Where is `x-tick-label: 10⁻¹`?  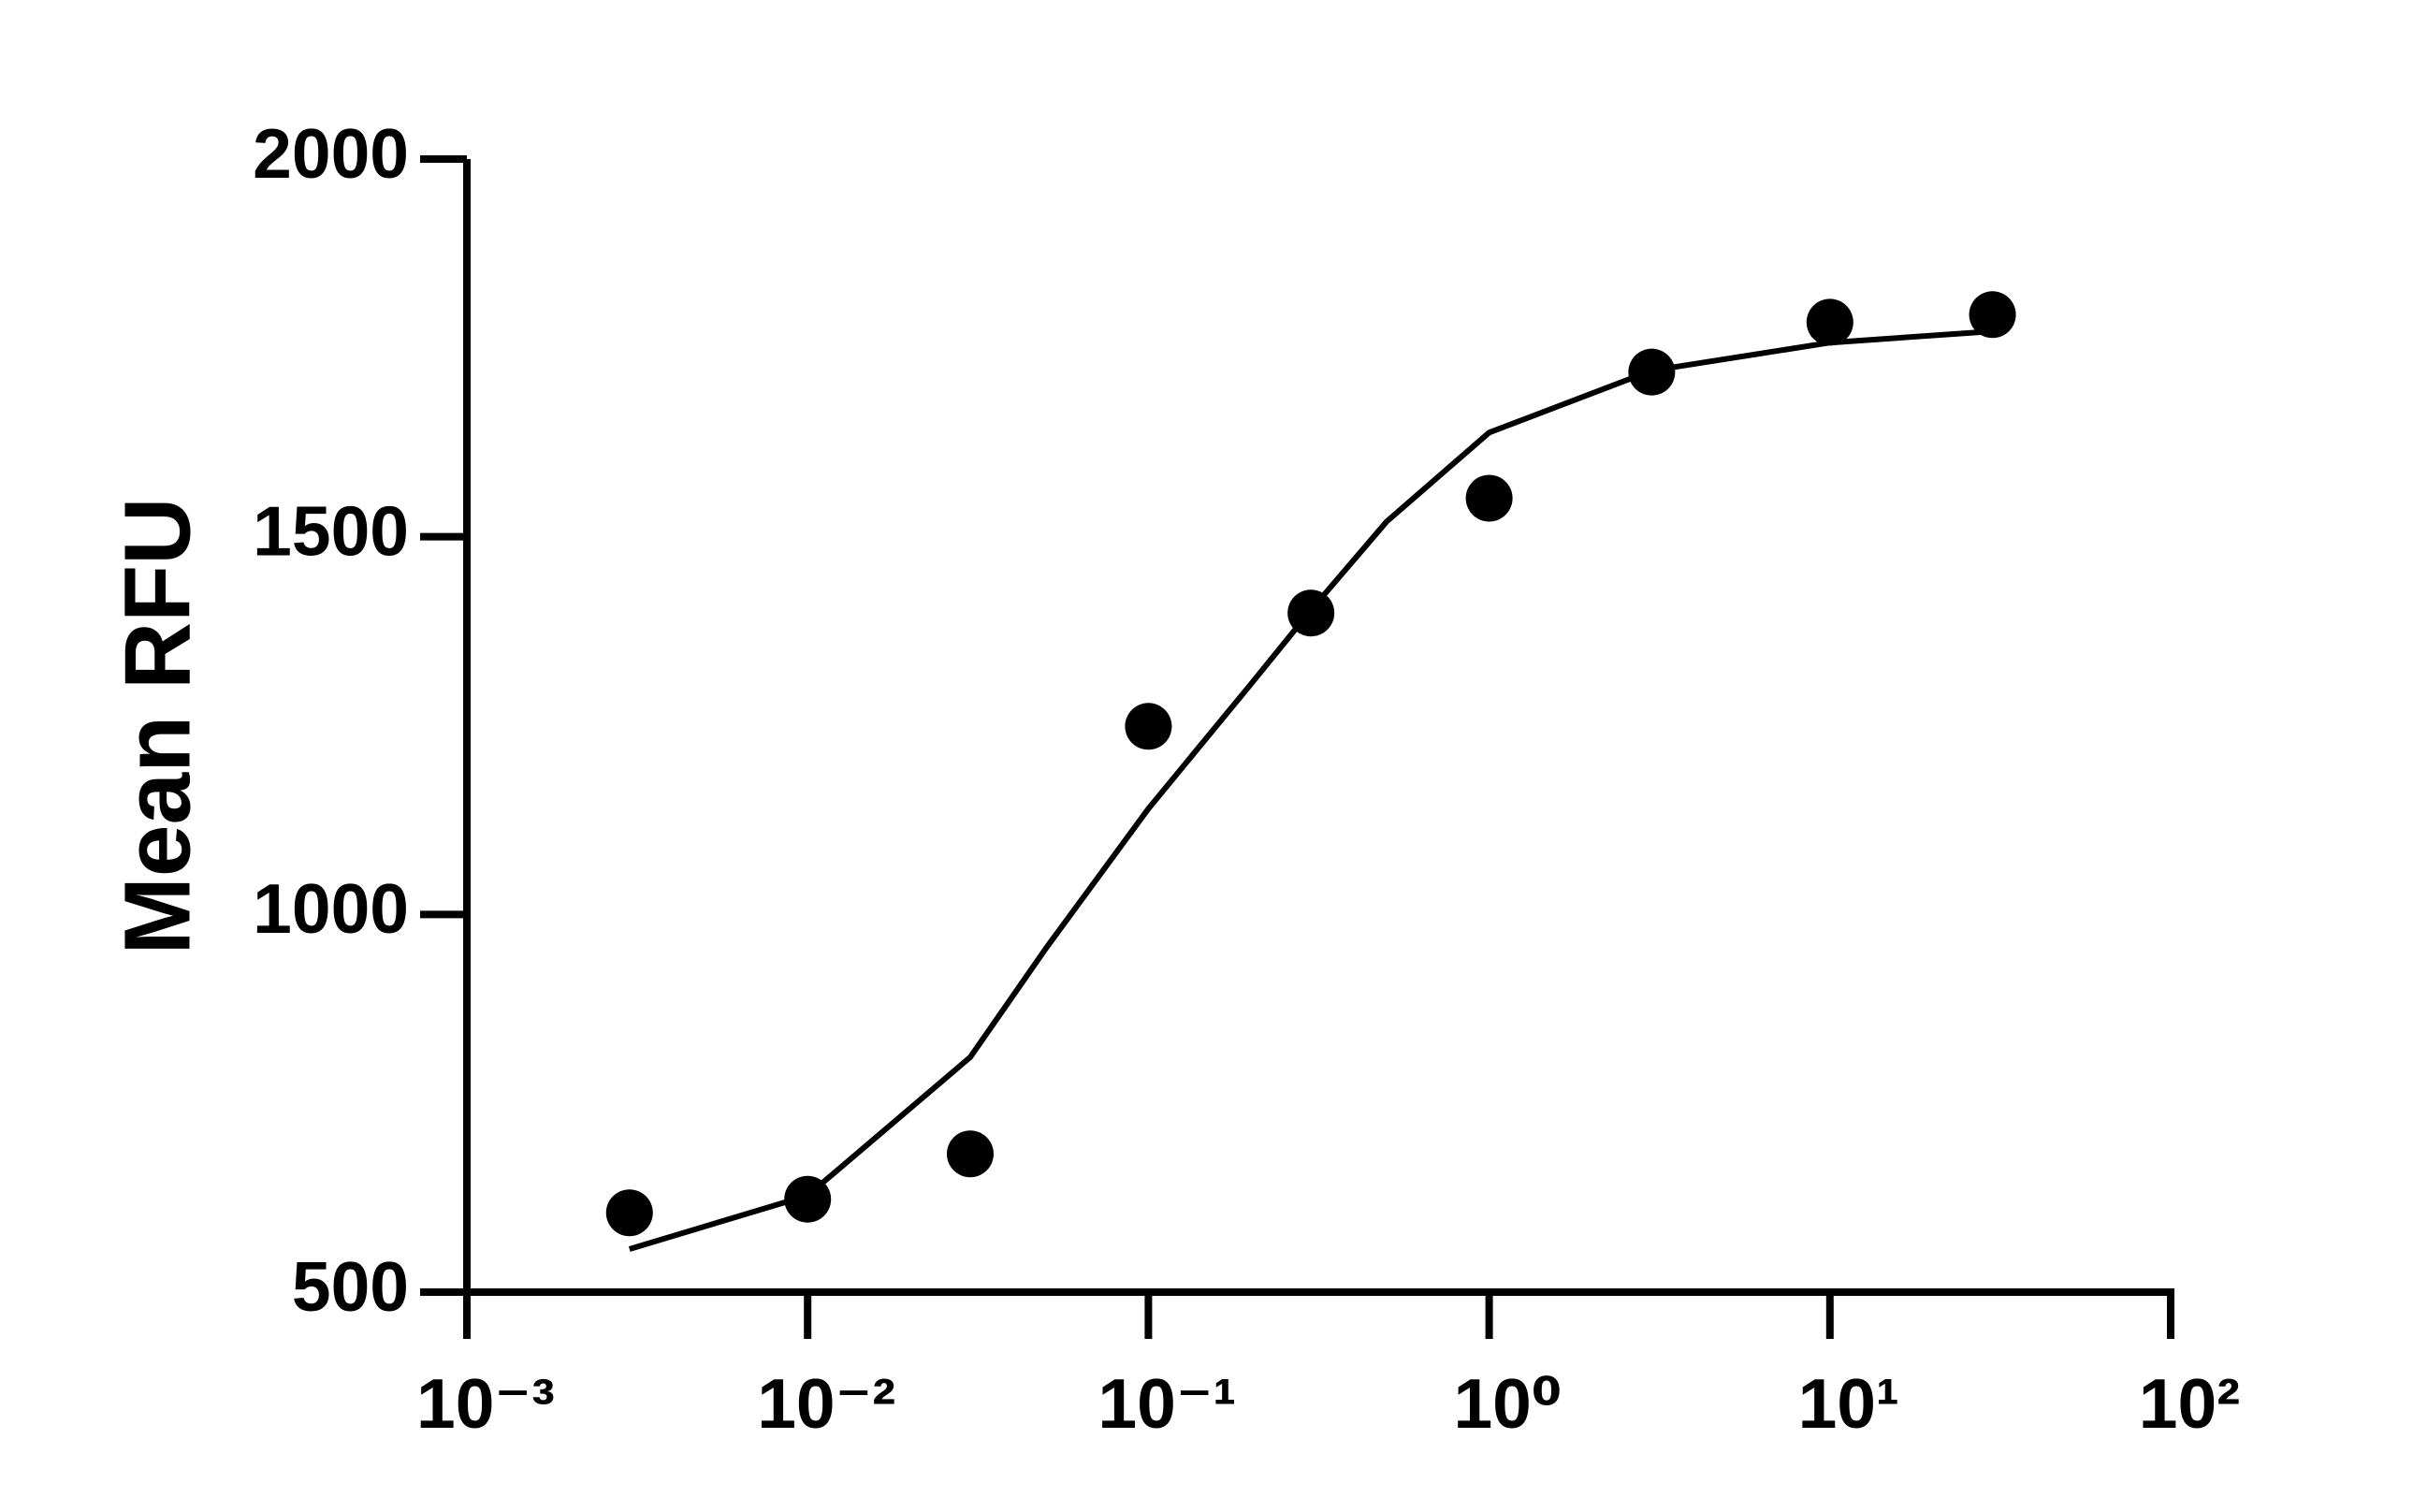 x-tick-label: 10⁻¹ is located at coordinates (1166, 1404).